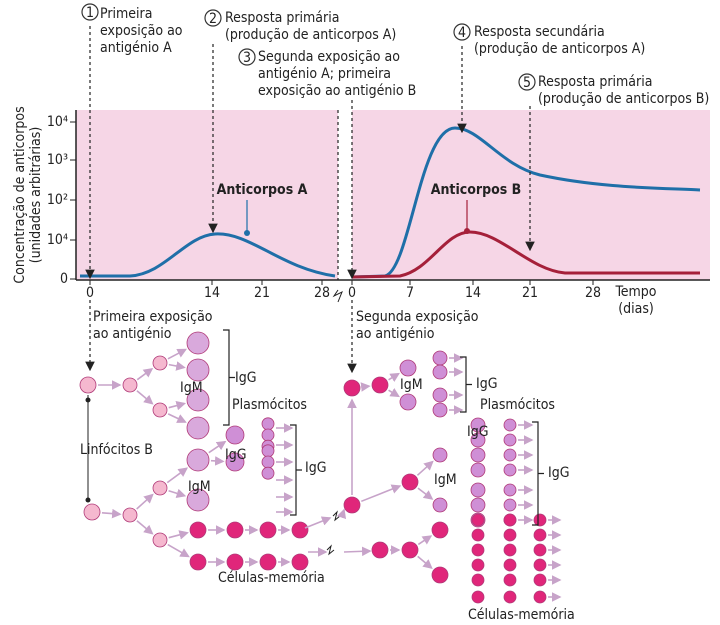 The width and height of the screenshot is (720, 625). I want to click on label: Segunda exposição ao, so click(329, 57).